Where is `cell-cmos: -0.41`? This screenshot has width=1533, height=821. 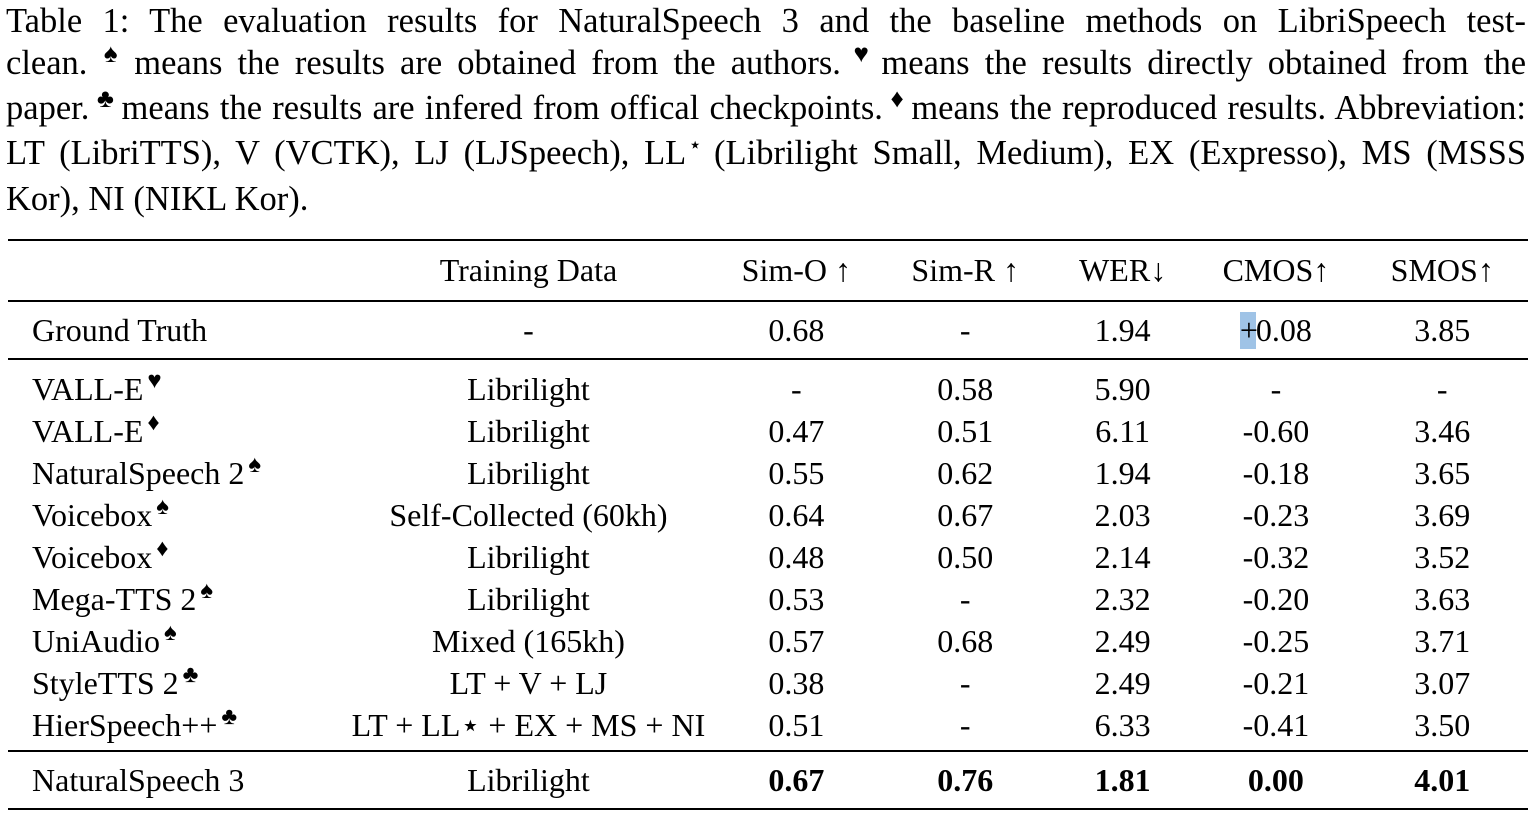
cell-cmos: -0.41 is located at coordinates (1276, 724).